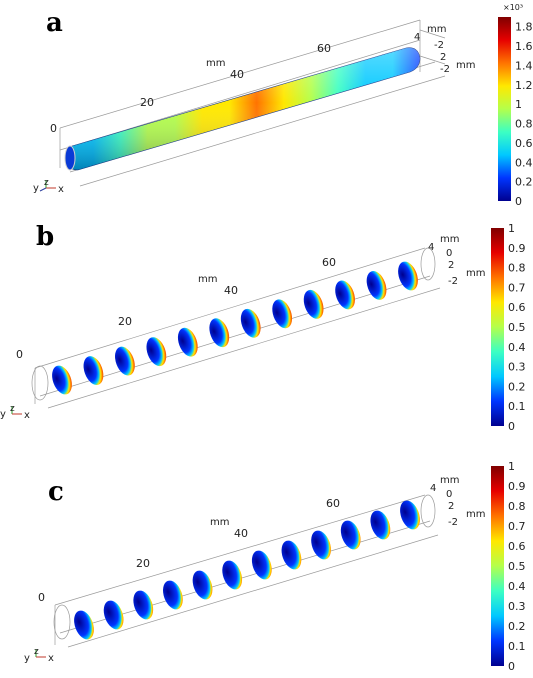 The height and width of the screenshot is (678, 533). What do you see at coordinates (445, 69) in the screenshot?
I see `side-tick-a-3: -2` at bounding box center [445, 69].